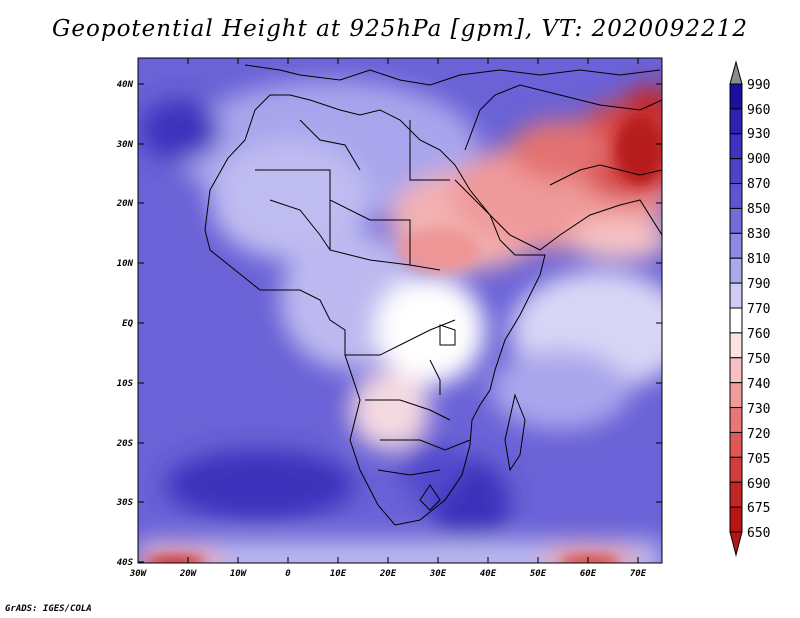 This screenshot has width=800, height=618. I want to click on colorbar-label: 810, so click(758, 259).